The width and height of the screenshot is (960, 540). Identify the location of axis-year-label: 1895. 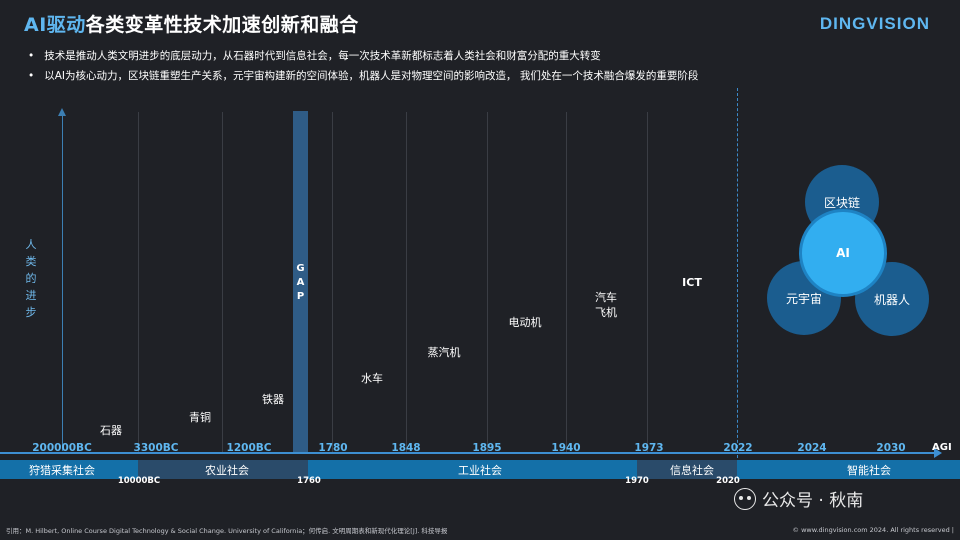
(487, 448).